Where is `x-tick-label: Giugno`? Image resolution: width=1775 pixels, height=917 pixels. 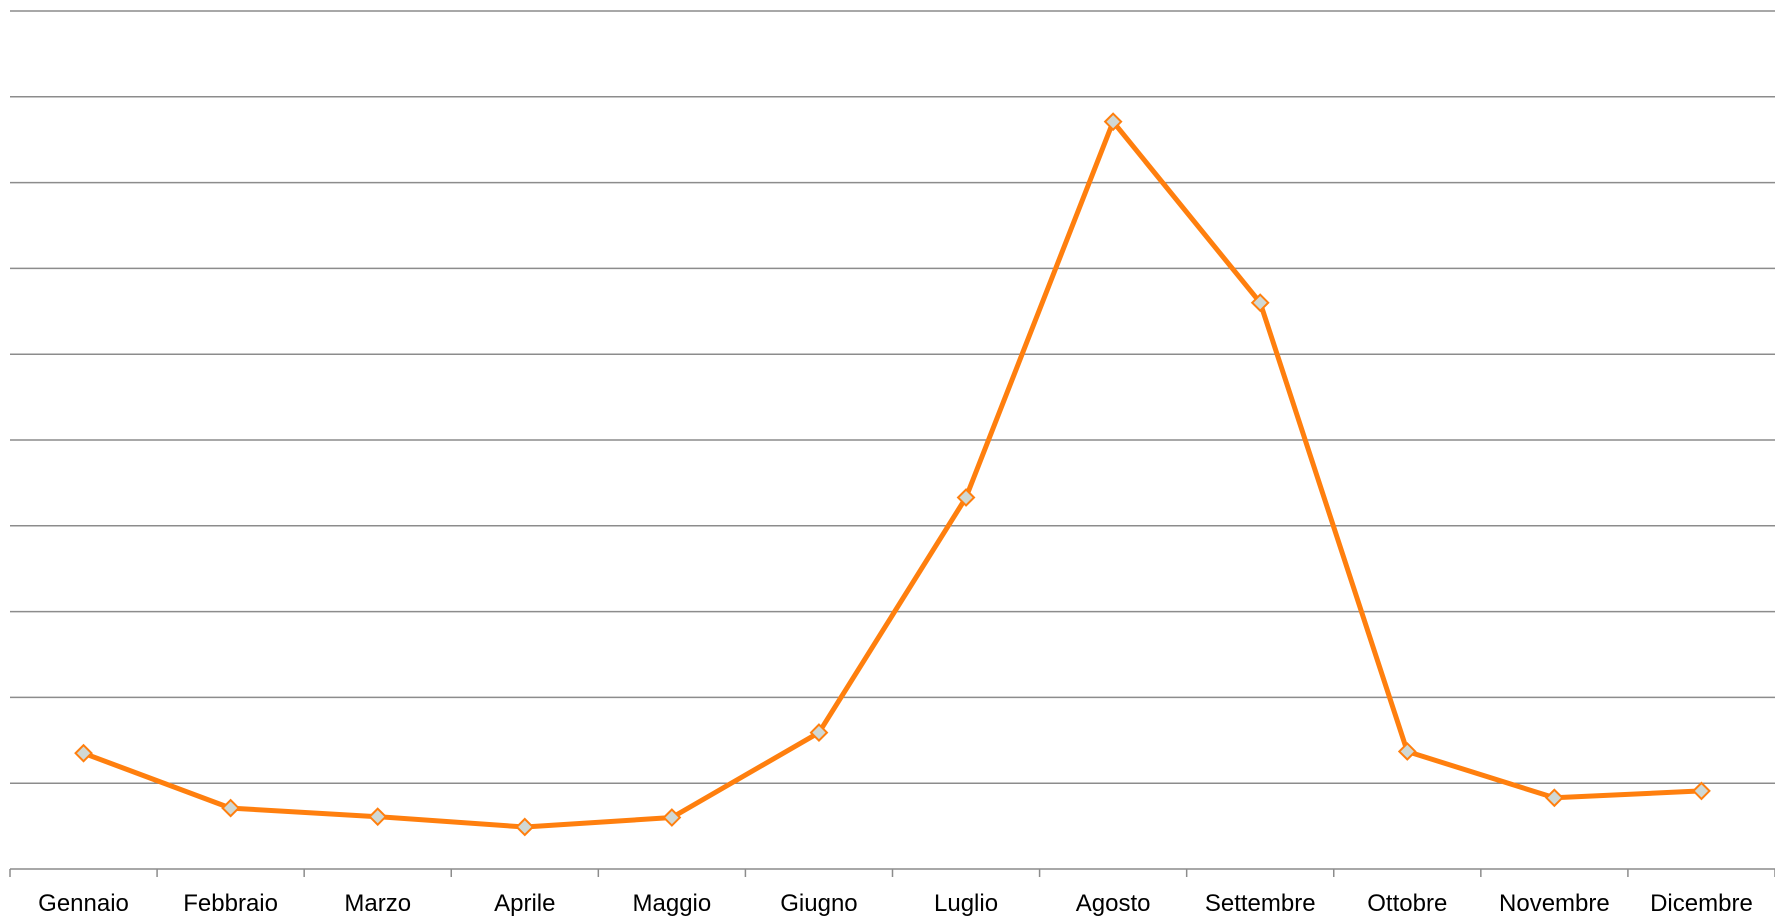
x-tick-label: Giugno is located at coordinates (818, 903).